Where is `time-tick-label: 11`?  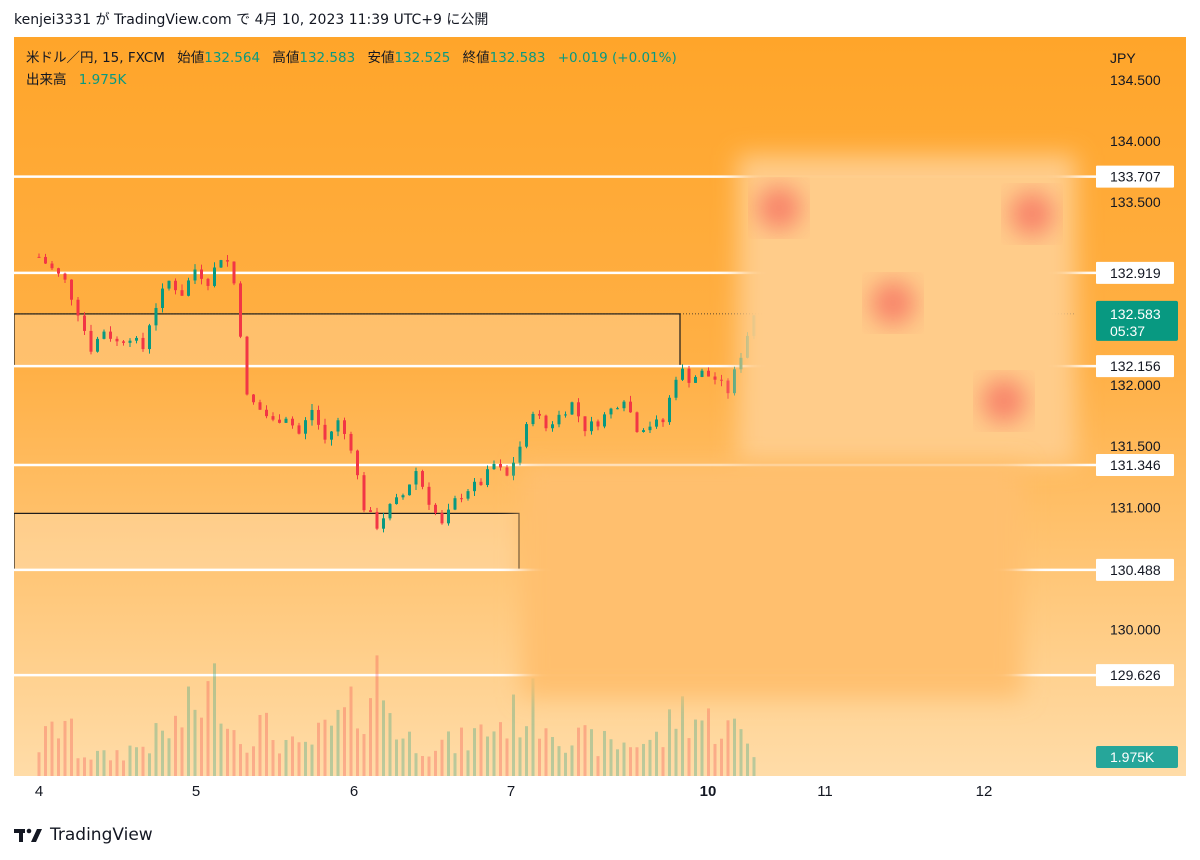
time-tick-label: 11 is located at coordinates (825, 791).